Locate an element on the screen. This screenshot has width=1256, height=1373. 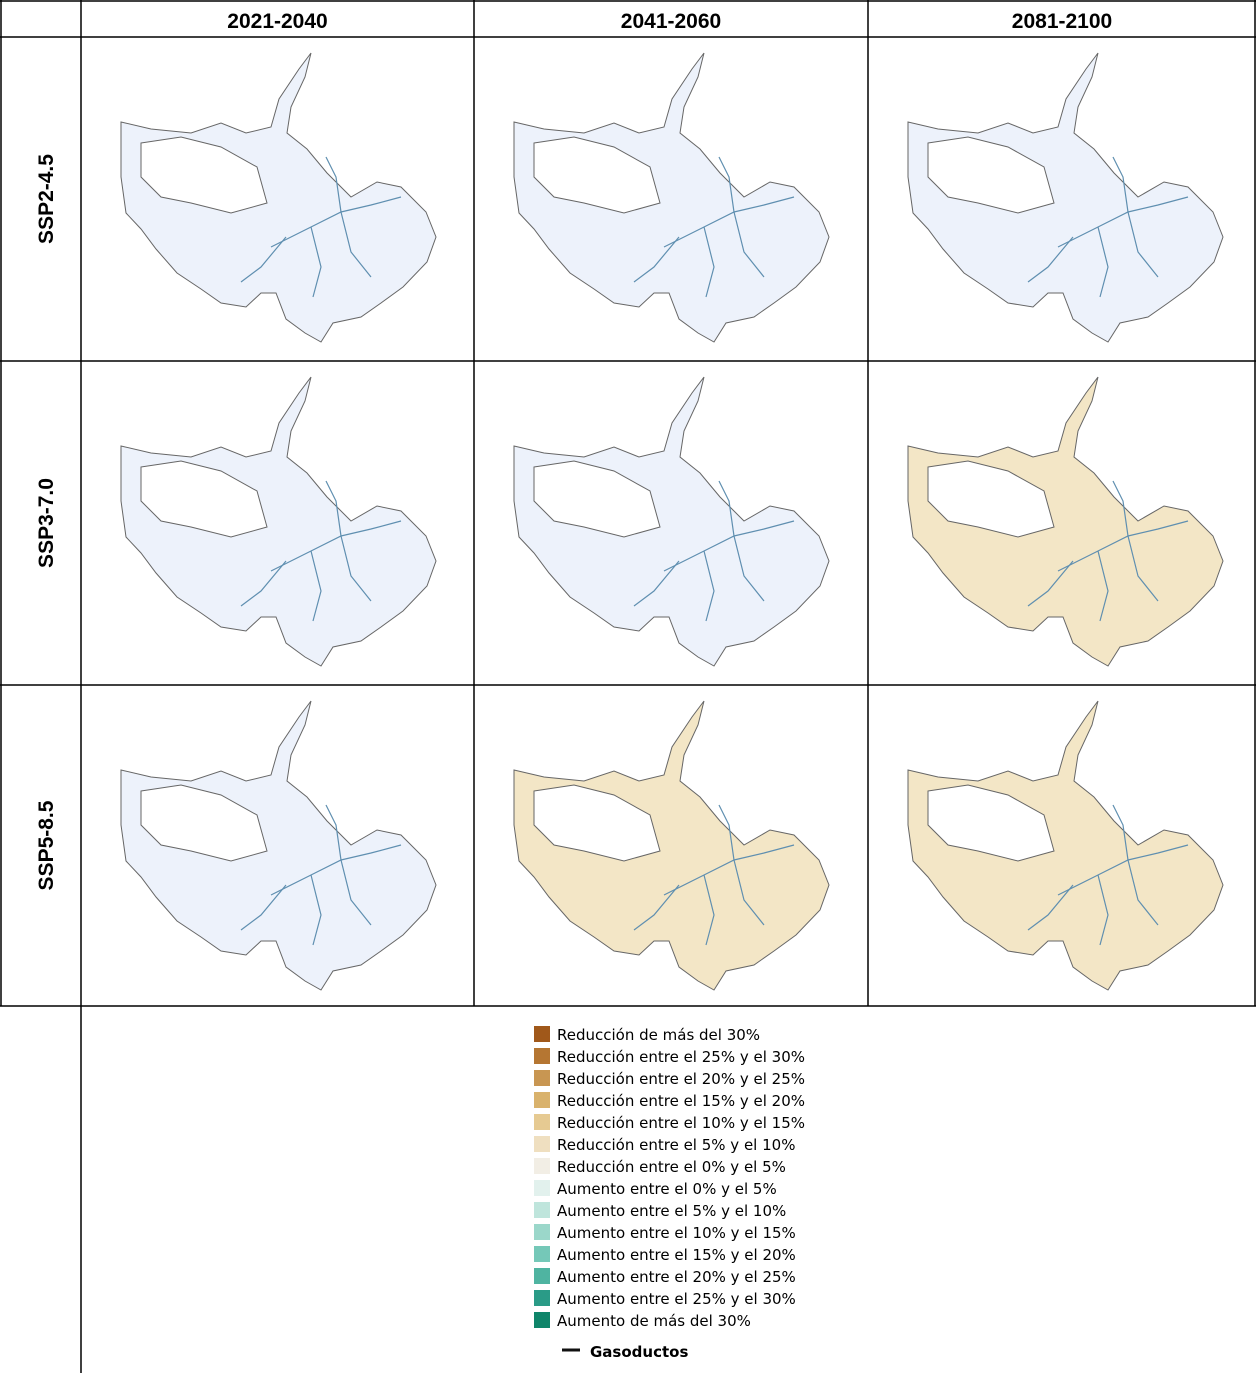
legend-label: Aumento entre el 5% y el 10% is located at coordinates (671, 1211).